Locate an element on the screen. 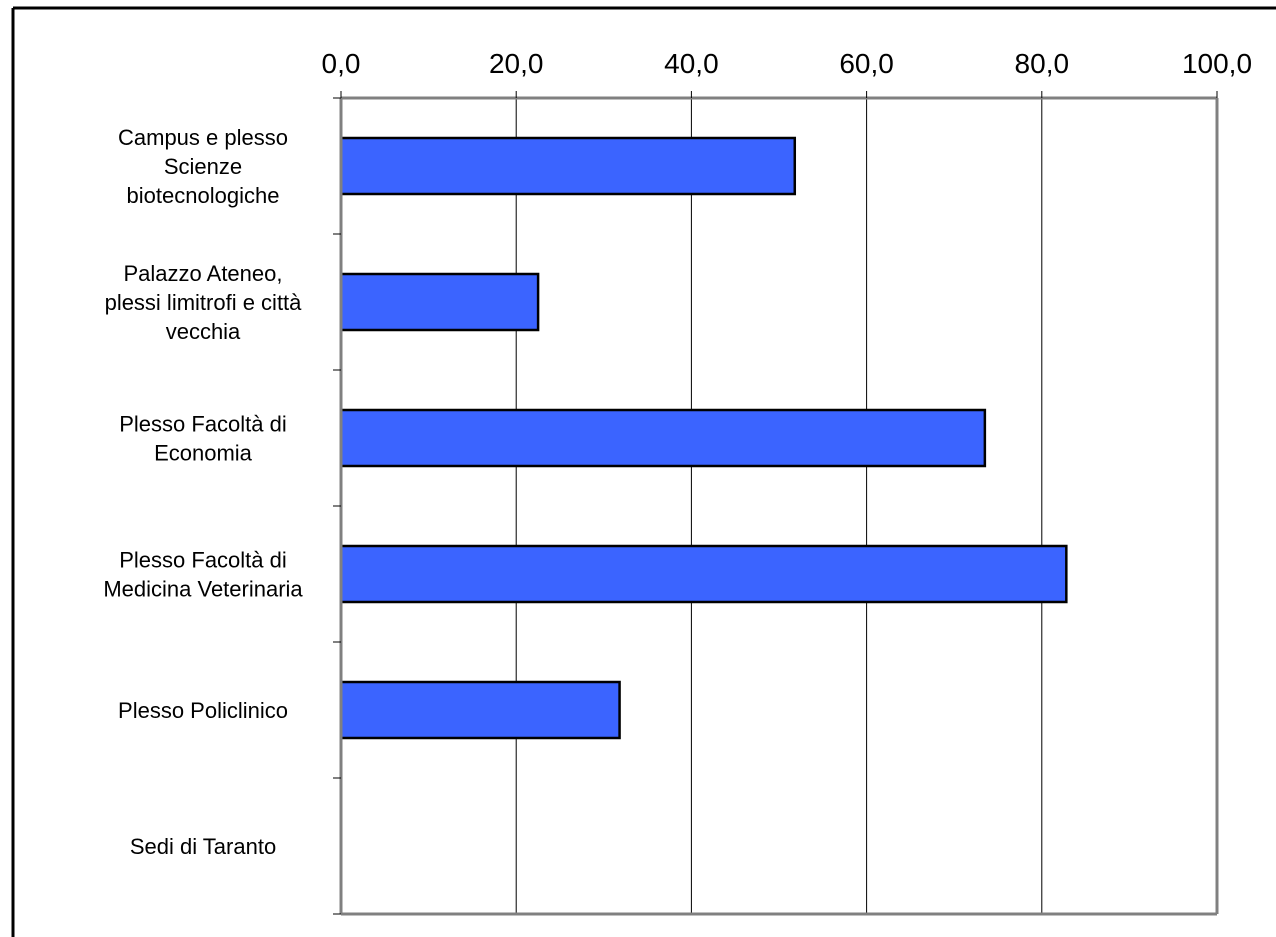 The width and height of the screenshot is (1276, 937). x-tick-labels: 0,0 20,0 40,0 60,0 80,0 100,0 is located at coordinates (787, 63).